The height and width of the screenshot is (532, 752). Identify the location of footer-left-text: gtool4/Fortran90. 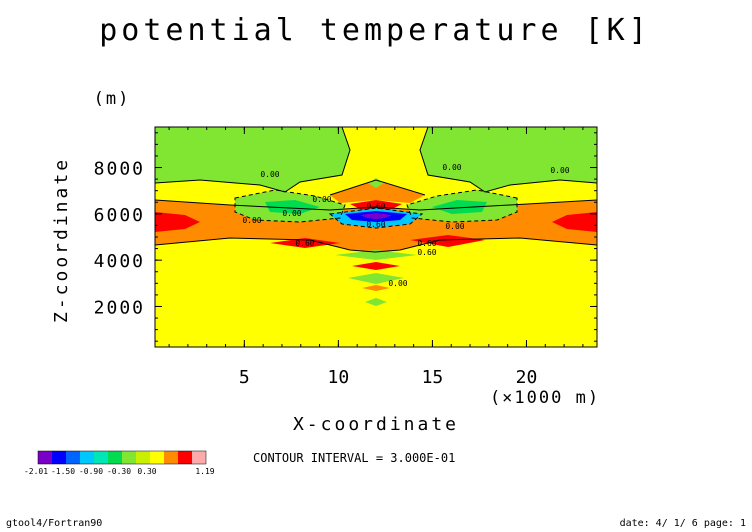
(54, 523).